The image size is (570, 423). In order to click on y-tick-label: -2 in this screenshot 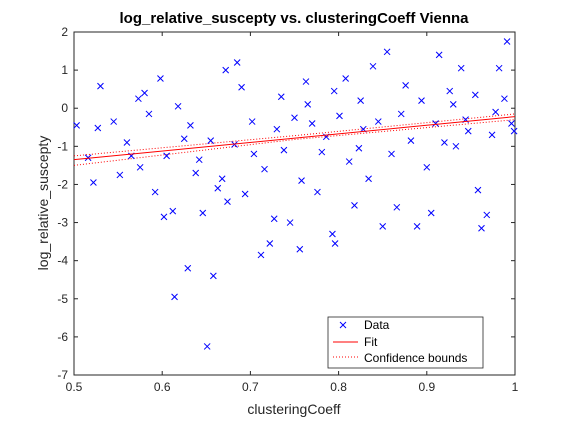, I will do `click(62, 184)`.